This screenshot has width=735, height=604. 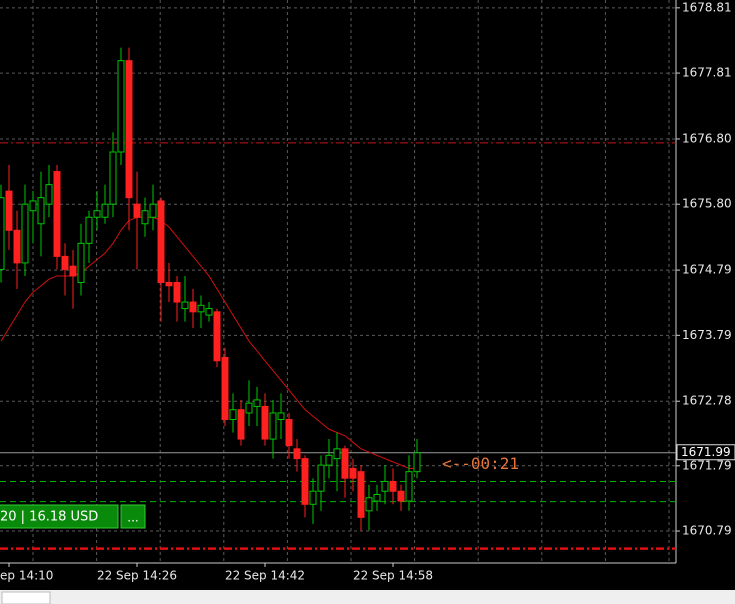 I want to click on price-tag-label: 1671.99, so click(x=706, y=452).